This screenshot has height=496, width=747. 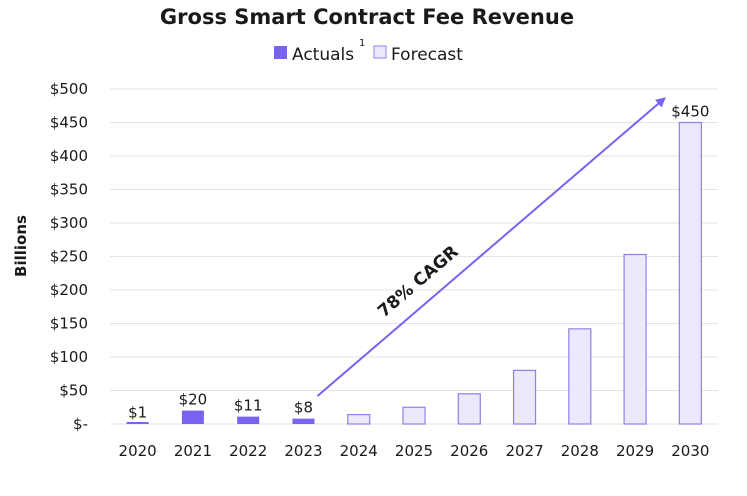 What do you see at coordinates (690, 112) in the screenshot?
I see `data-label-2030: $450` at bounding box center [690, 112].